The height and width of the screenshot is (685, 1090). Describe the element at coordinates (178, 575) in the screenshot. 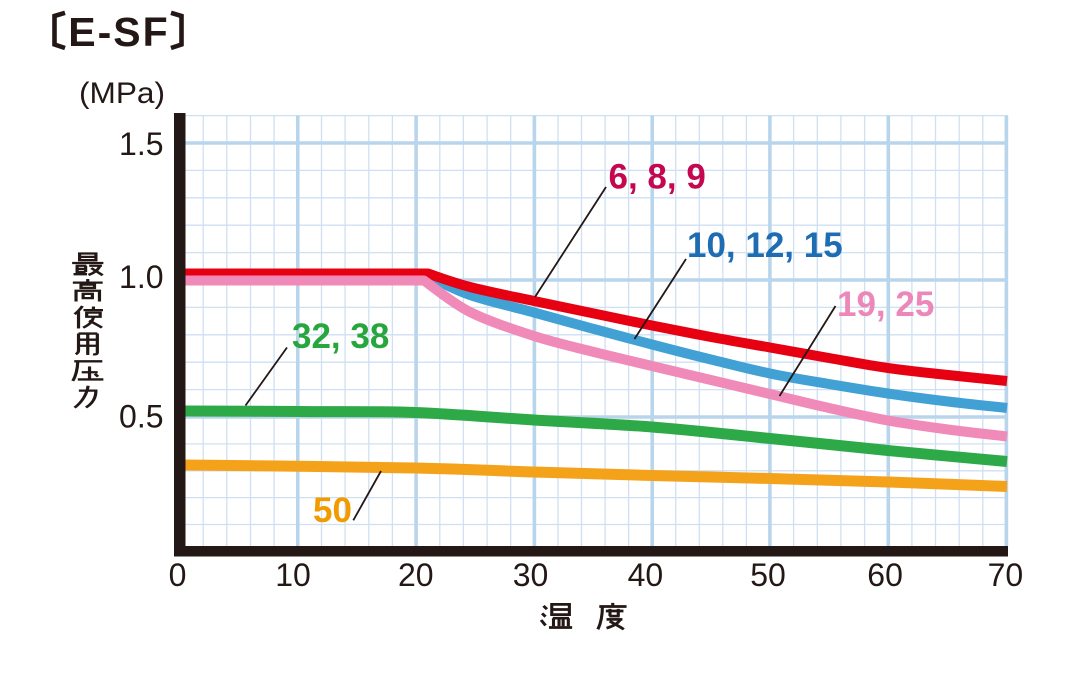

I see `svg-text: 0` at that location.